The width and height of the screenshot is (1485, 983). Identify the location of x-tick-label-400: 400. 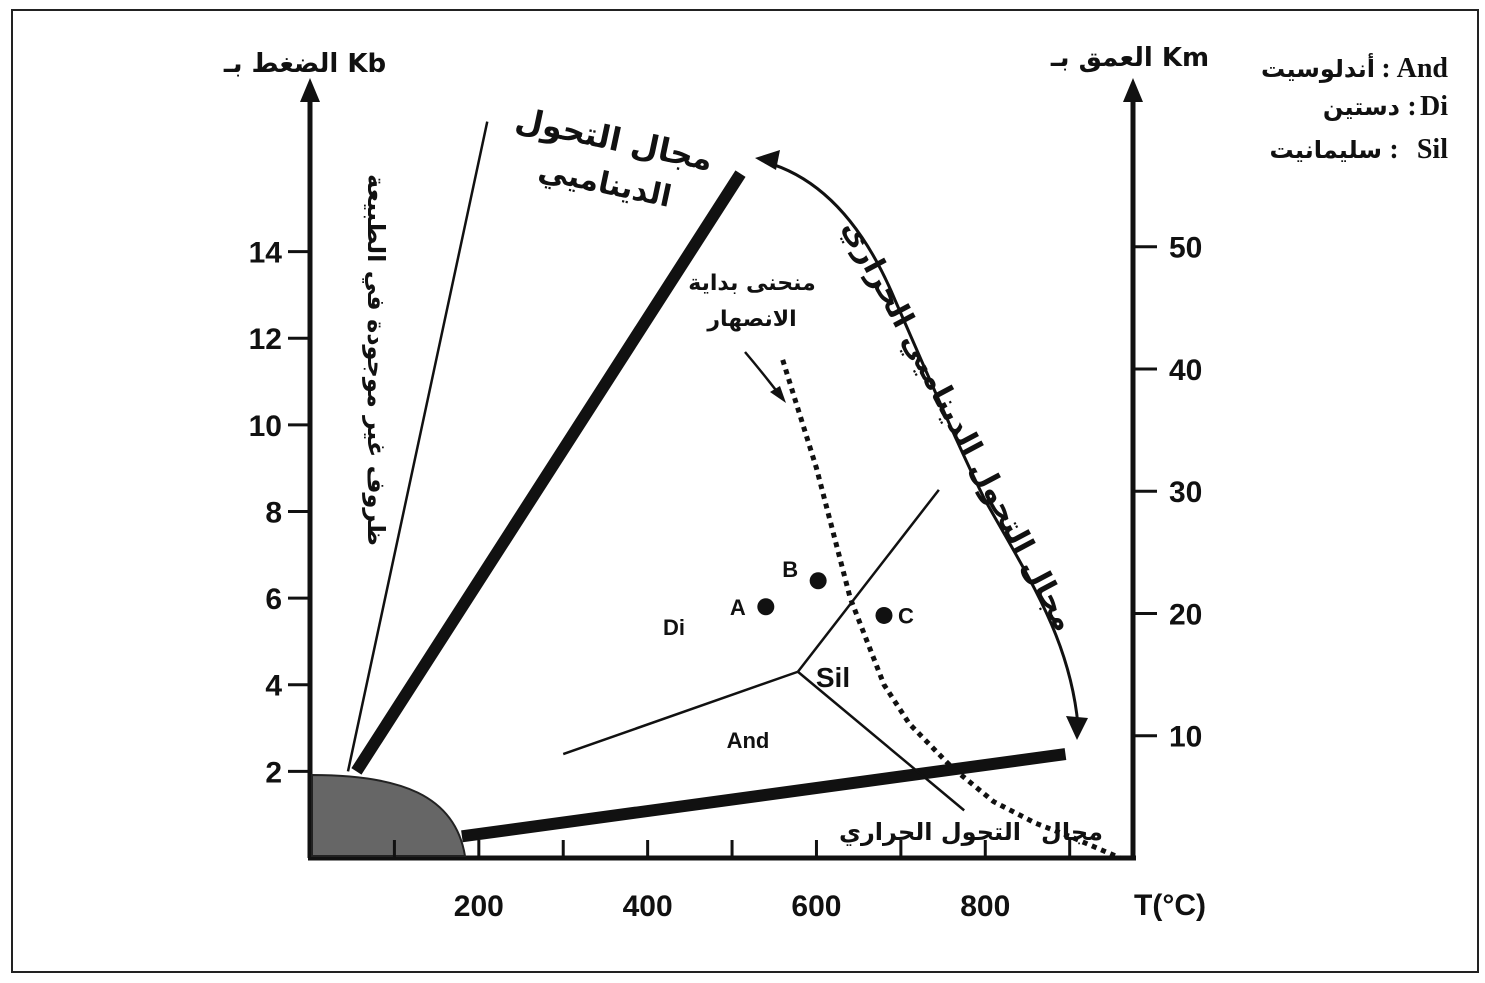
(648, 906).